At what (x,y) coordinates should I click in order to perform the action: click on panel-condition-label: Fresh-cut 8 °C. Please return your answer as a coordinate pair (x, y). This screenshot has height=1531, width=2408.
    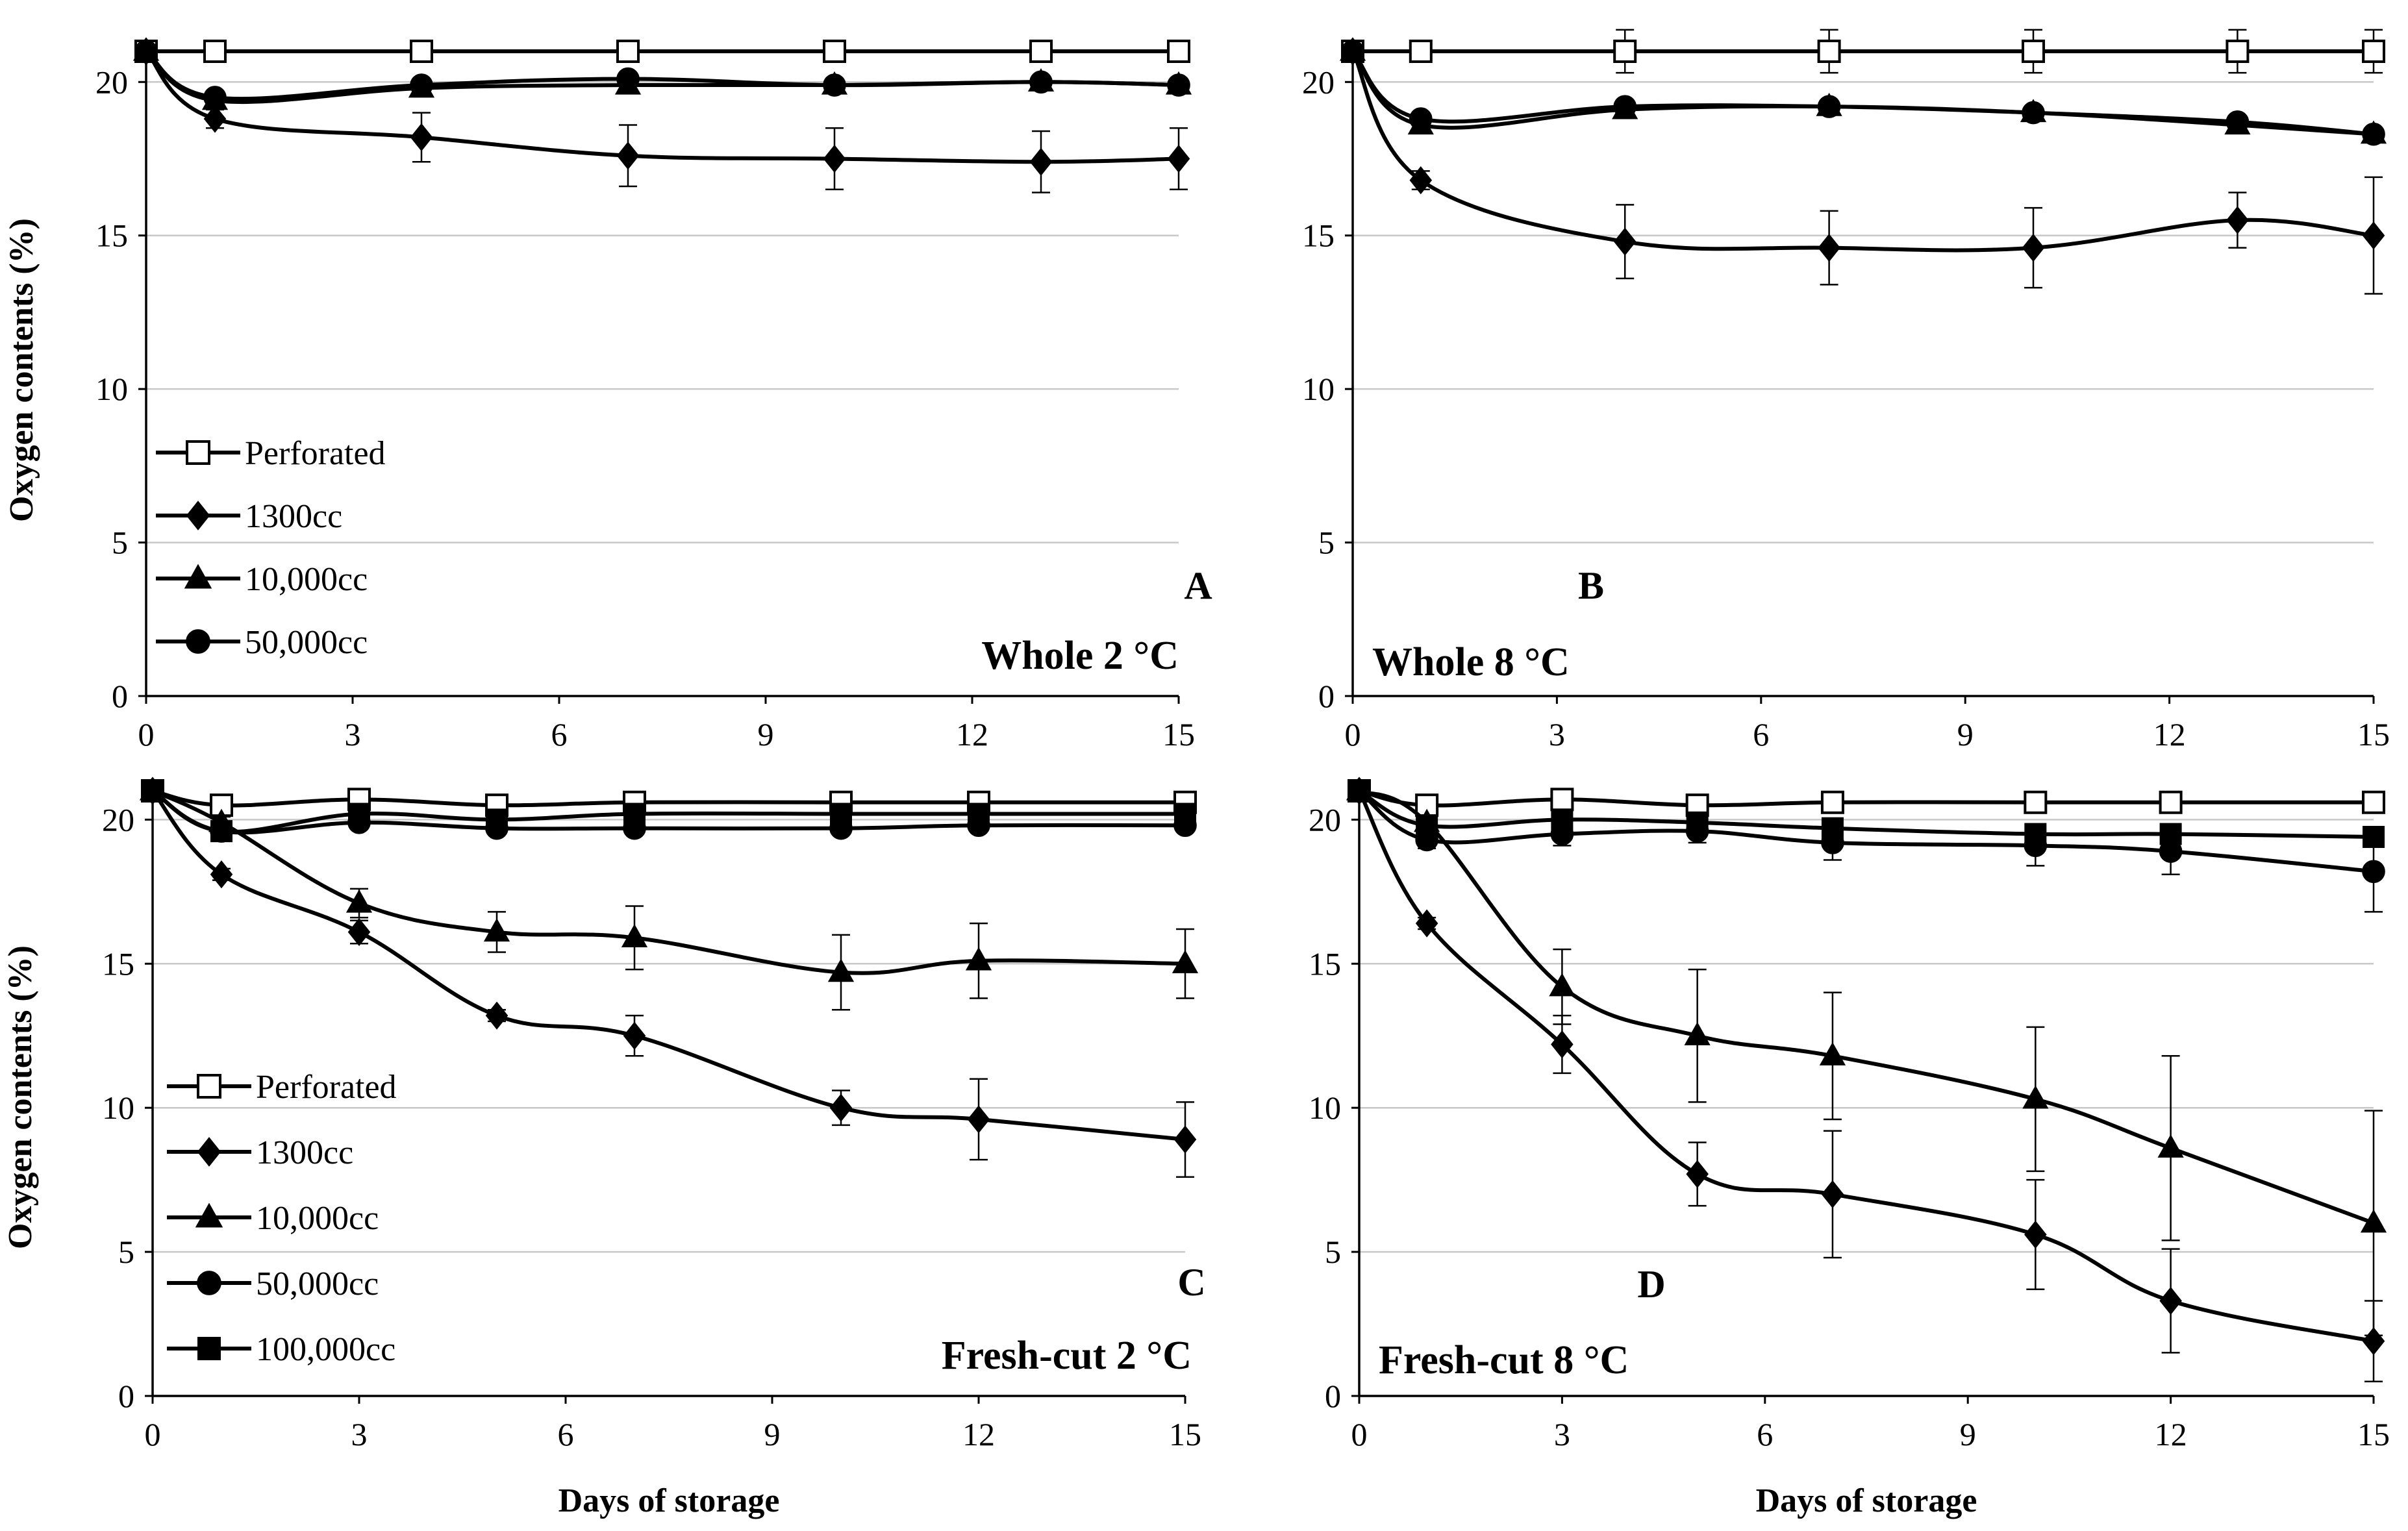
    Looking at the image, I should click on (1504, 1360).